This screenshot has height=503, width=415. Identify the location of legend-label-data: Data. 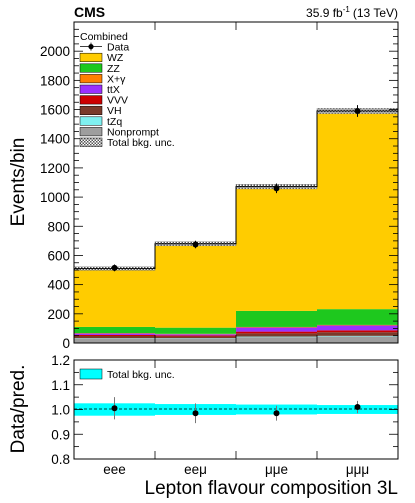
(118, 48).